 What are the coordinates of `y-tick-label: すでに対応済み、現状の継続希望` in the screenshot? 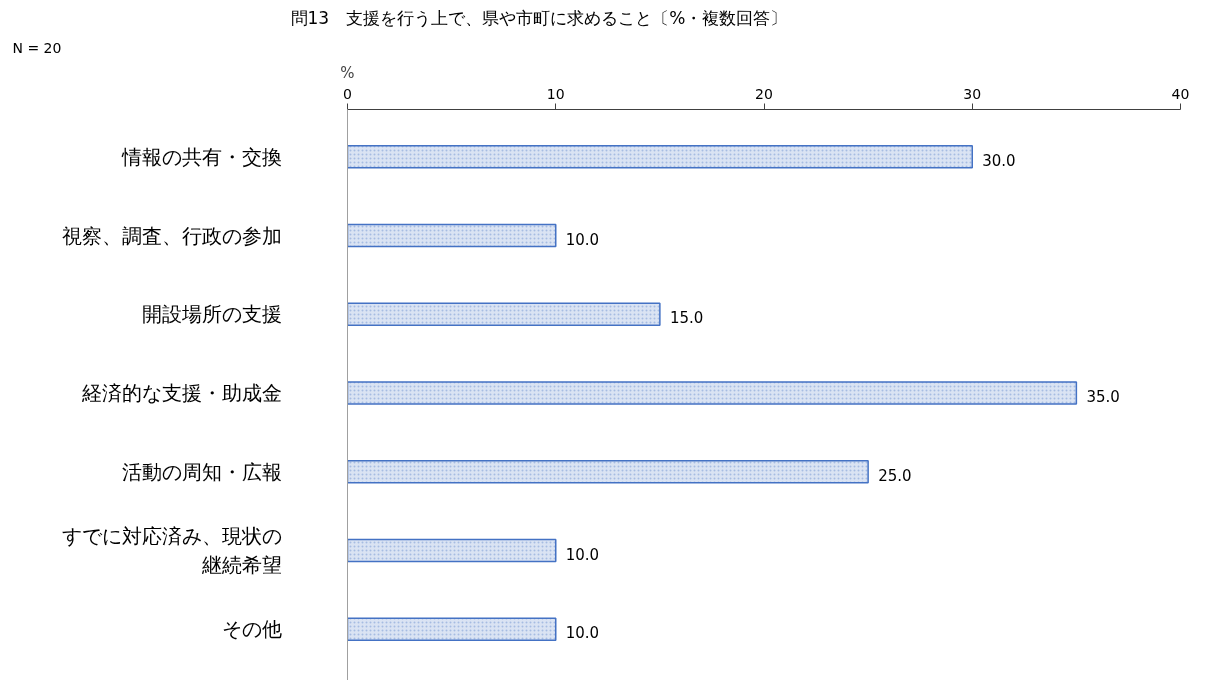 It's located at (171, 550).